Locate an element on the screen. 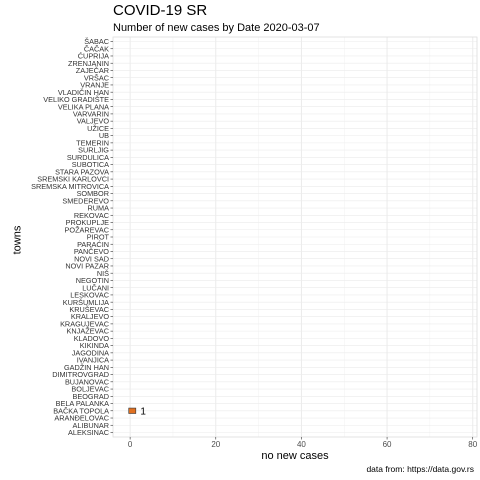 The height and width of the screenshot is (480, 480). x-tick-label: 0 is located at coordinates (130, 444).